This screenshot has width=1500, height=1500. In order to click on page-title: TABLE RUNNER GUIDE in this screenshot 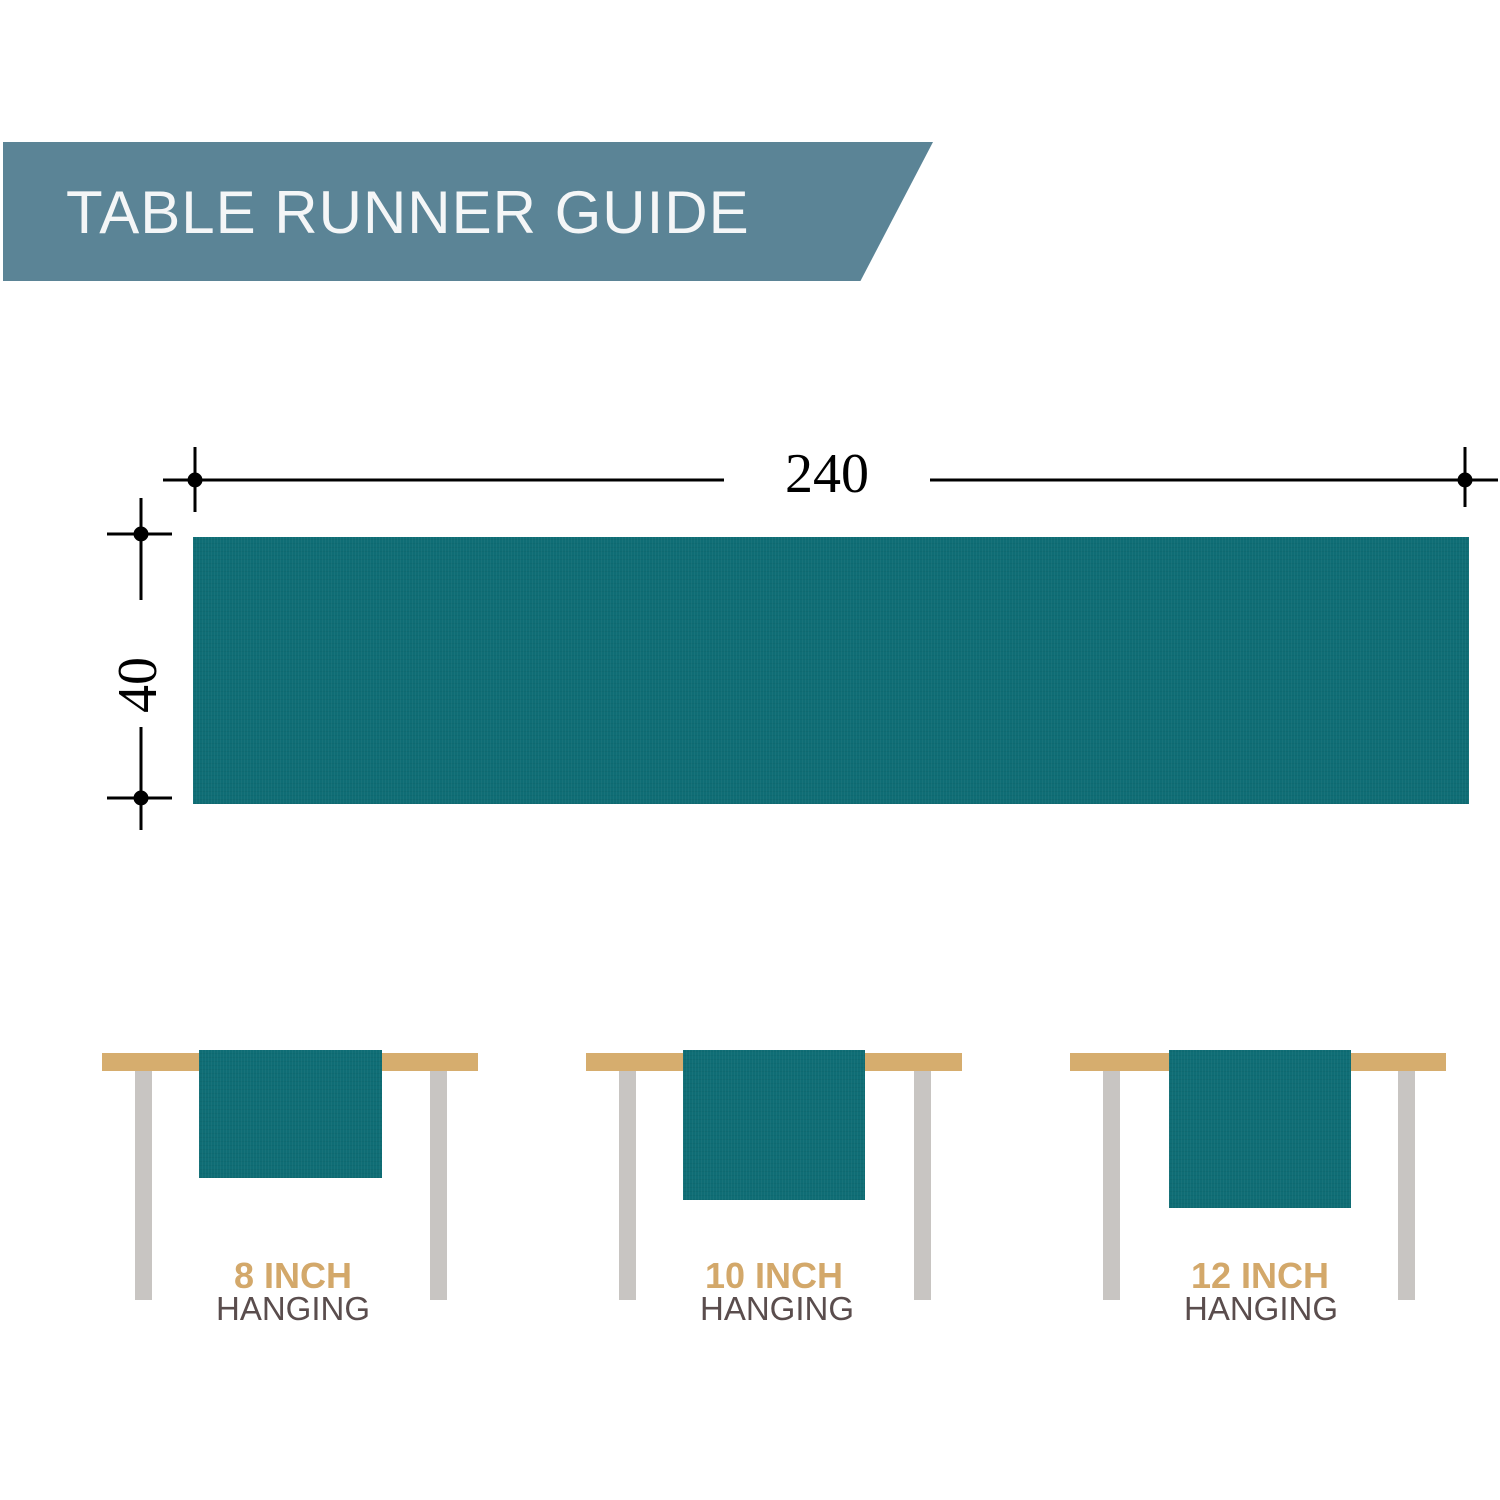, I will do `click(408, 212)`.